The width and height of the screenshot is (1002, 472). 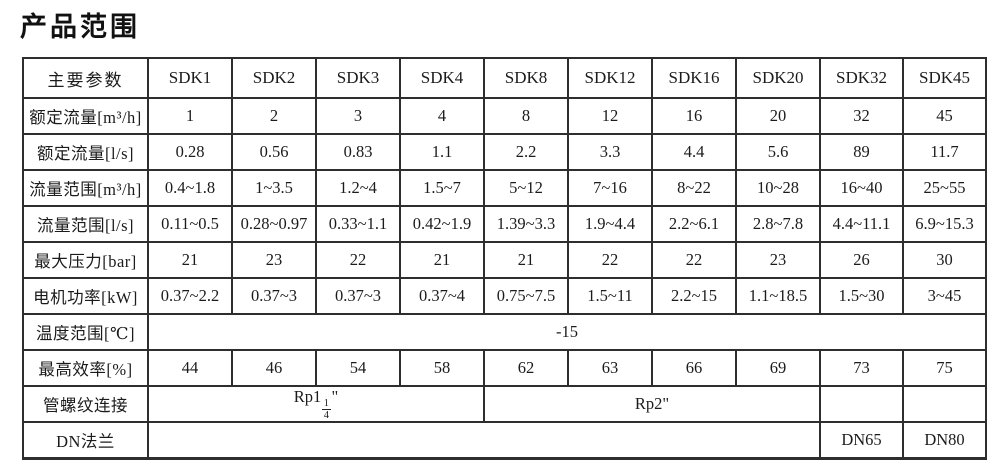 I want to click on value-cell: 1.5~7, so click(x=442, y=188).